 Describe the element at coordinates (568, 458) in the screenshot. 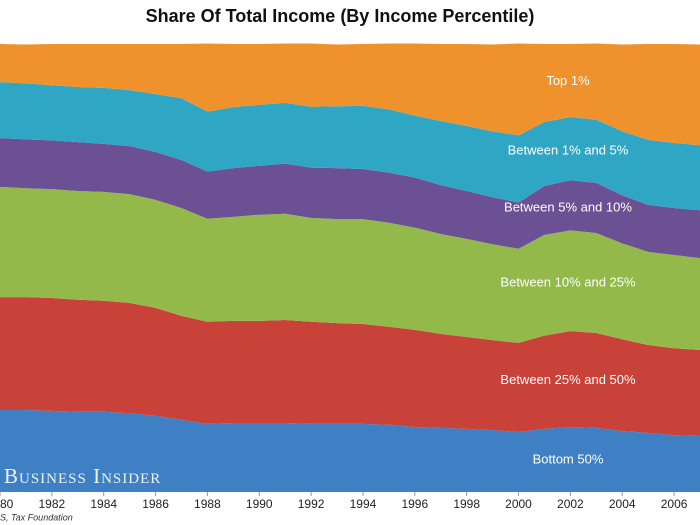

I see `series-label: Bottom 50%` at that location.